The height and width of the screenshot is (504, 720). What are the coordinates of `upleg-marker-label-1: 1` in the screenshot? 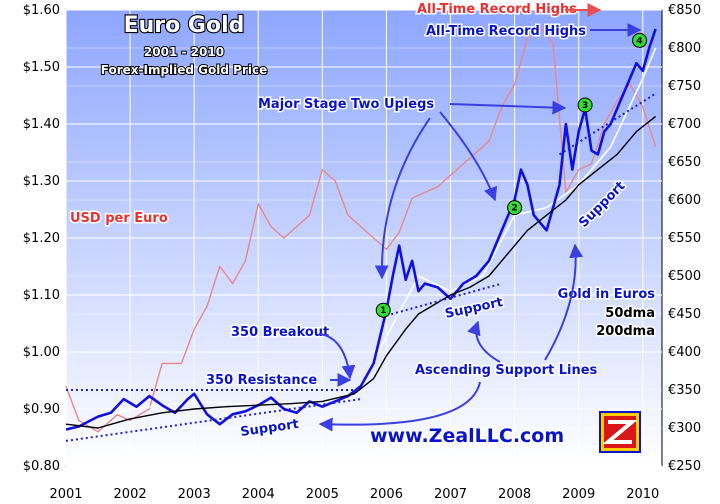 It's located at (383, 311).